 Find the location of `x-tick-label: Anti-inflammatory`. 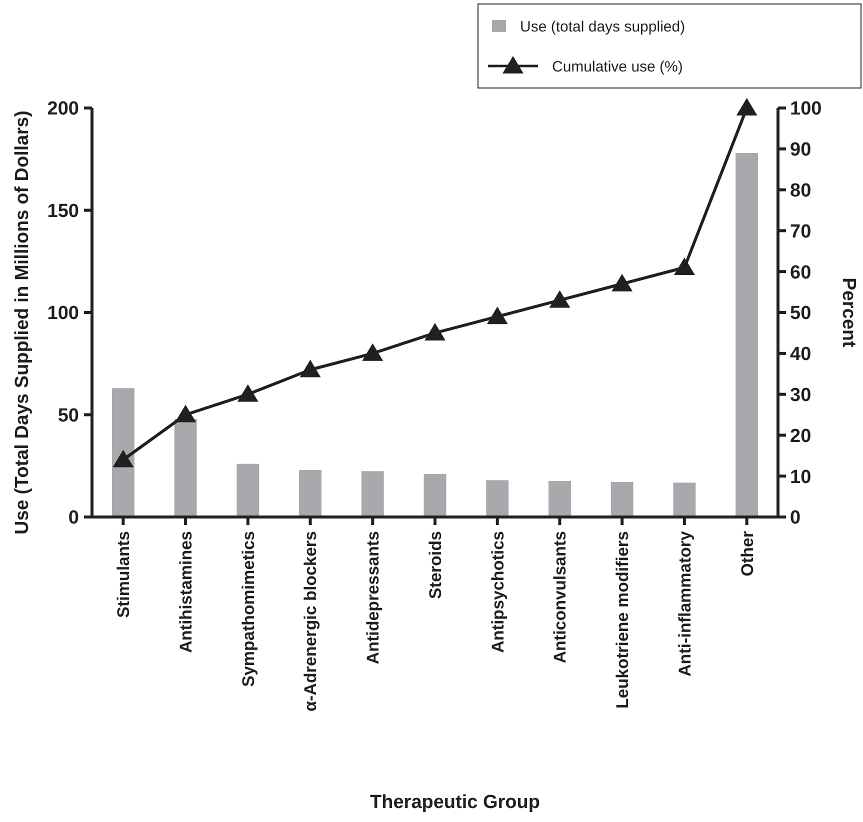

x-tick-label: Anti-inflammatory is located at coordinates (684, 603).